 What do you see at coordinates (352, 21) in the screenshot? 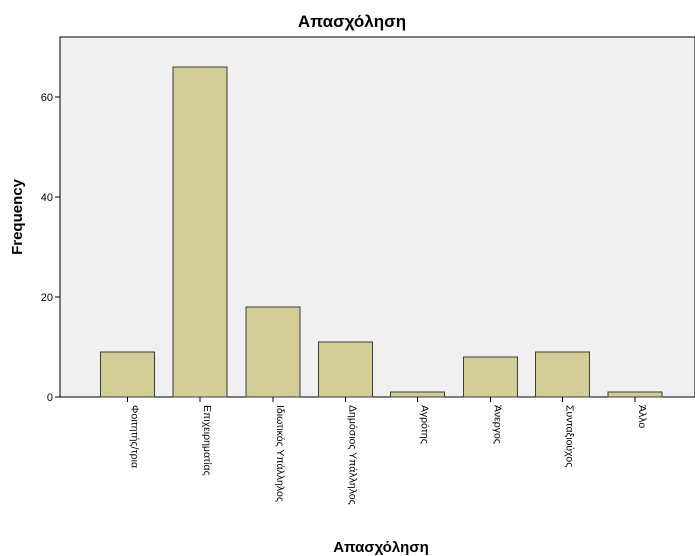
I see `chart-title: Απασχόληση` at bounding box center [352, 21].